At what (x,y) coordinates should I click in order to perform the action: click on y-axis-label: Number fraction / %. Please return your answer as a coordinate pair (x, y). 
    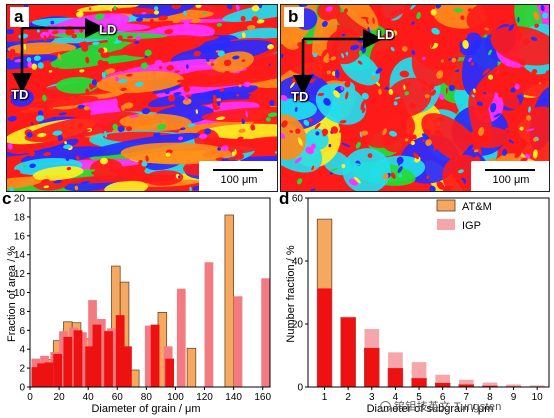
    Looking at the image, I should click on (291, 293).